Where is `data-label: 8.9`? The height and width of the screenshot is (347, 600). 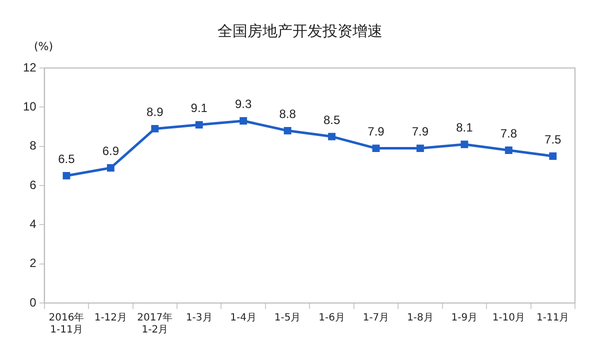 data-label: 8.9 is located at coordinates (155, 112).